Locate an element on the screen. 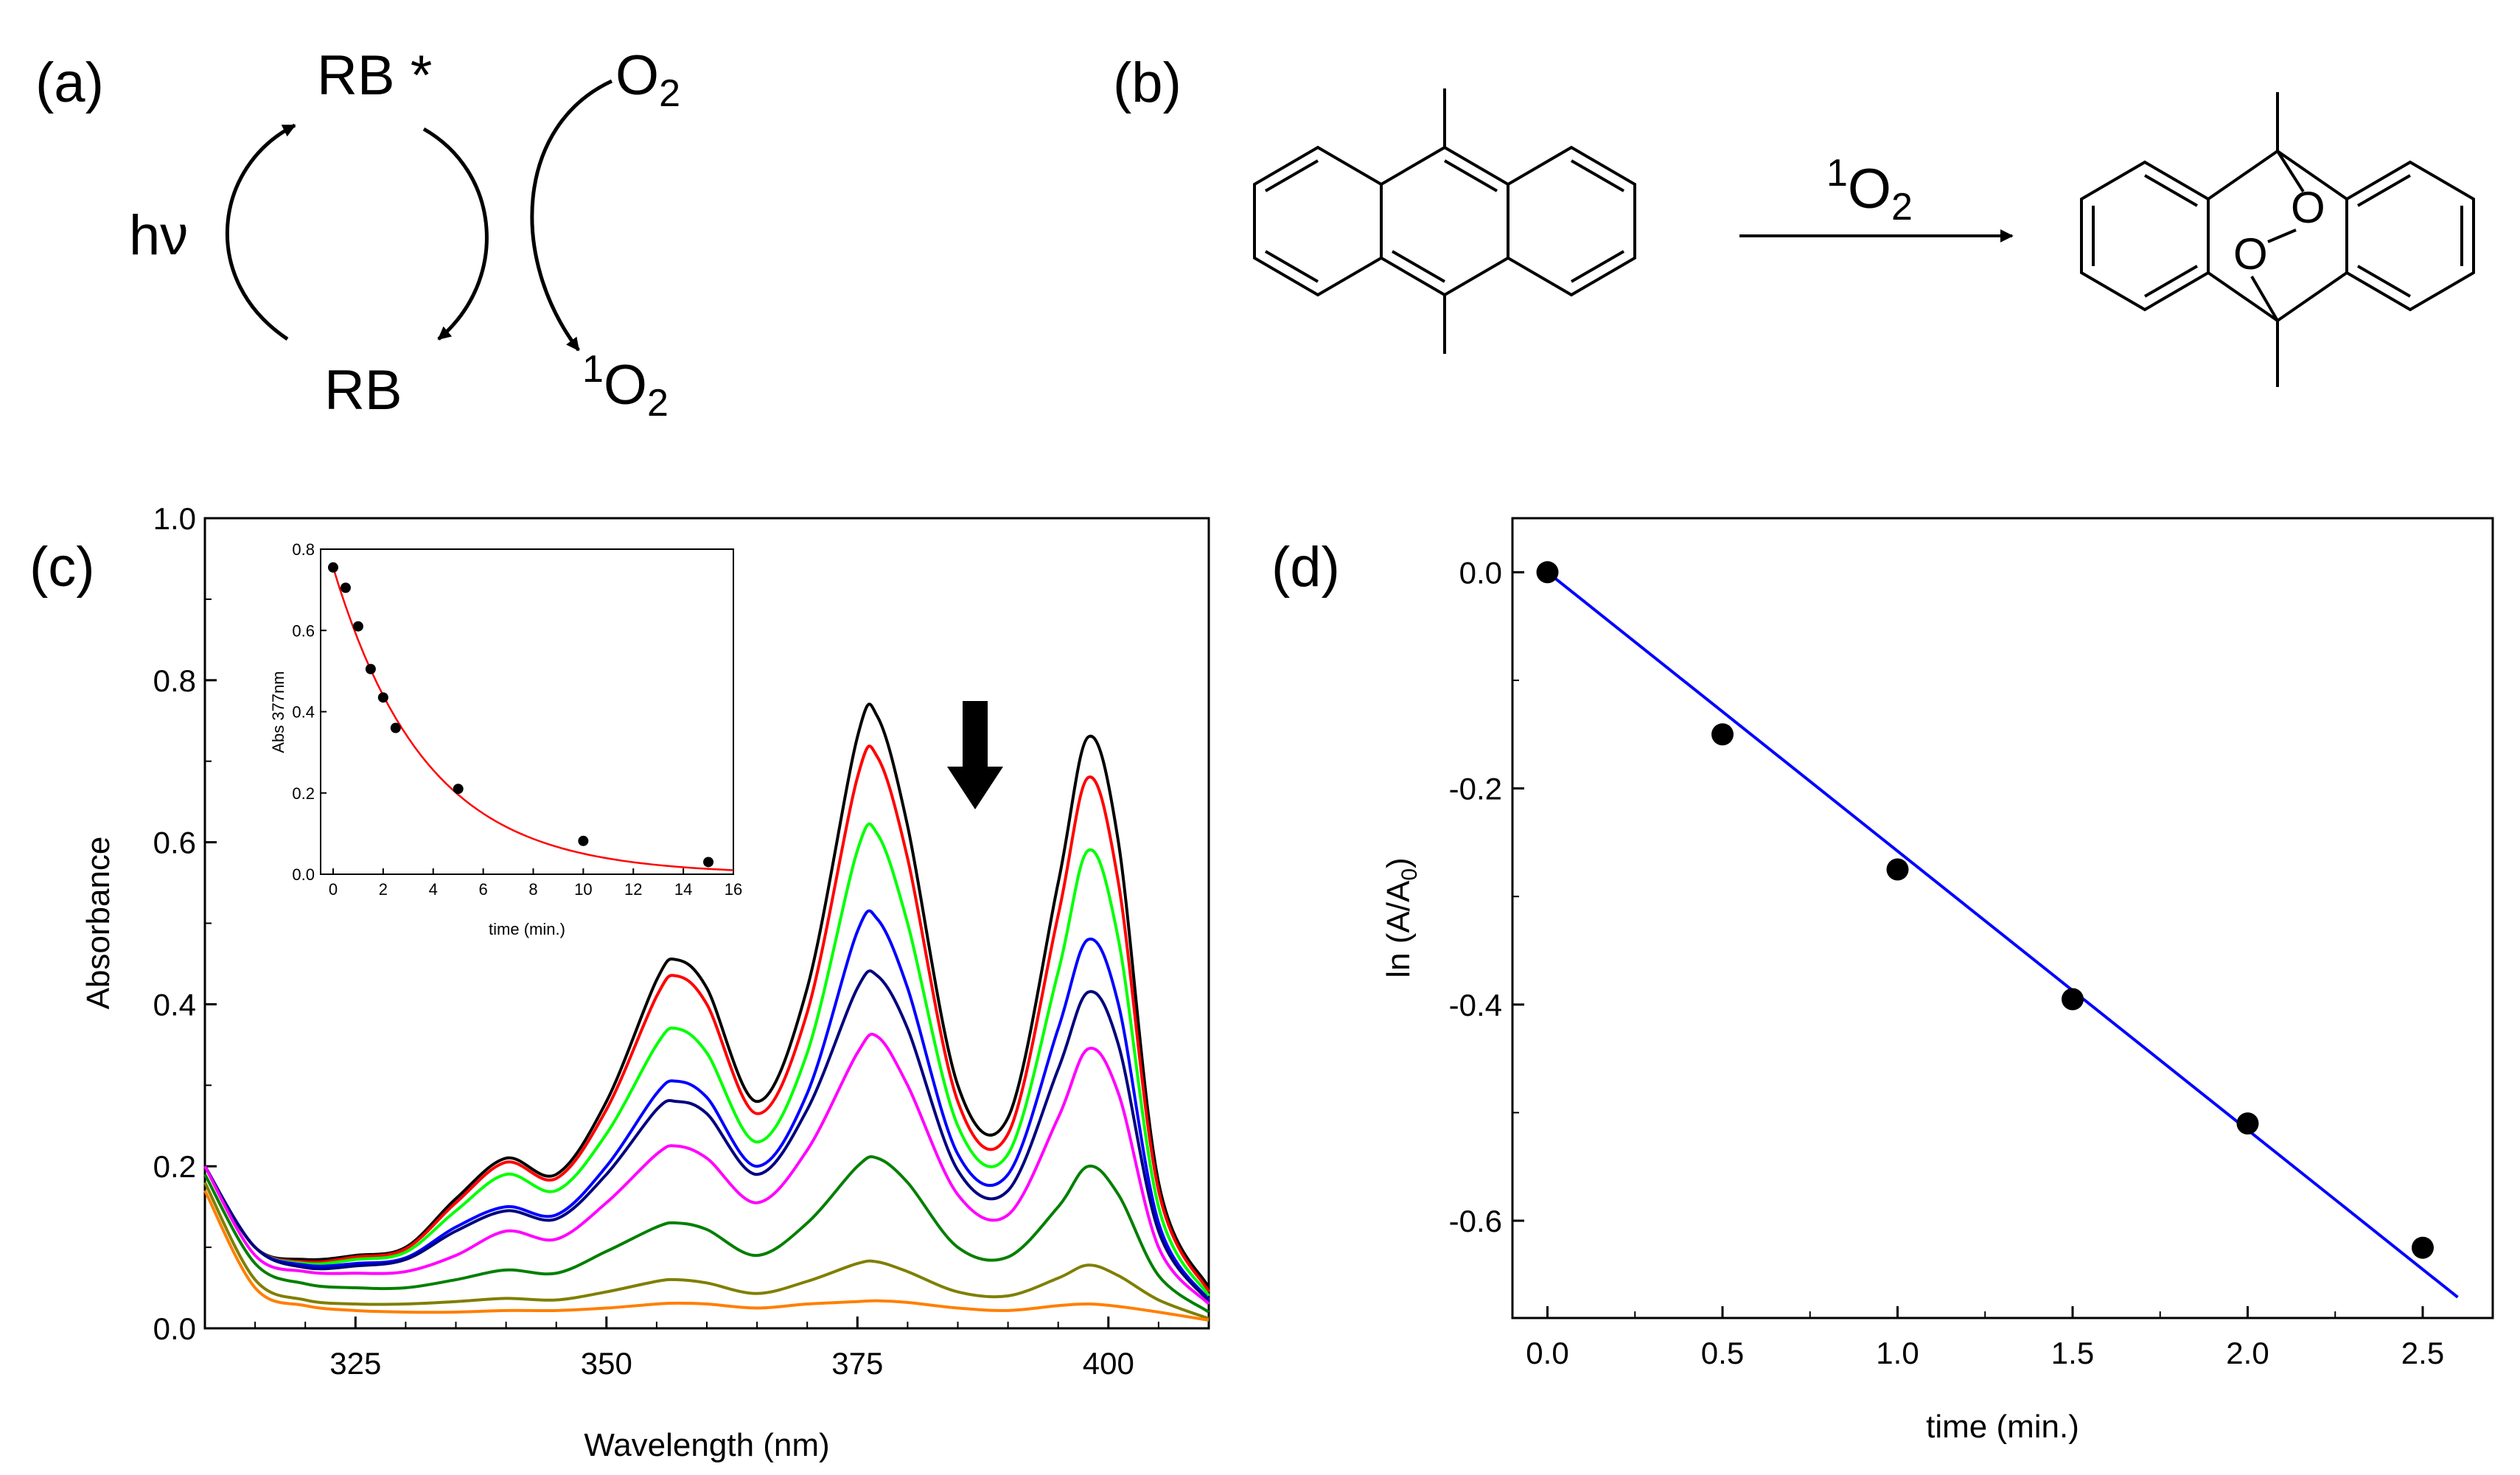 Image resolution: width=2520 pixels, height=1475 pixels. spectrum-line-t4 is located at coordinates (706, 1136).